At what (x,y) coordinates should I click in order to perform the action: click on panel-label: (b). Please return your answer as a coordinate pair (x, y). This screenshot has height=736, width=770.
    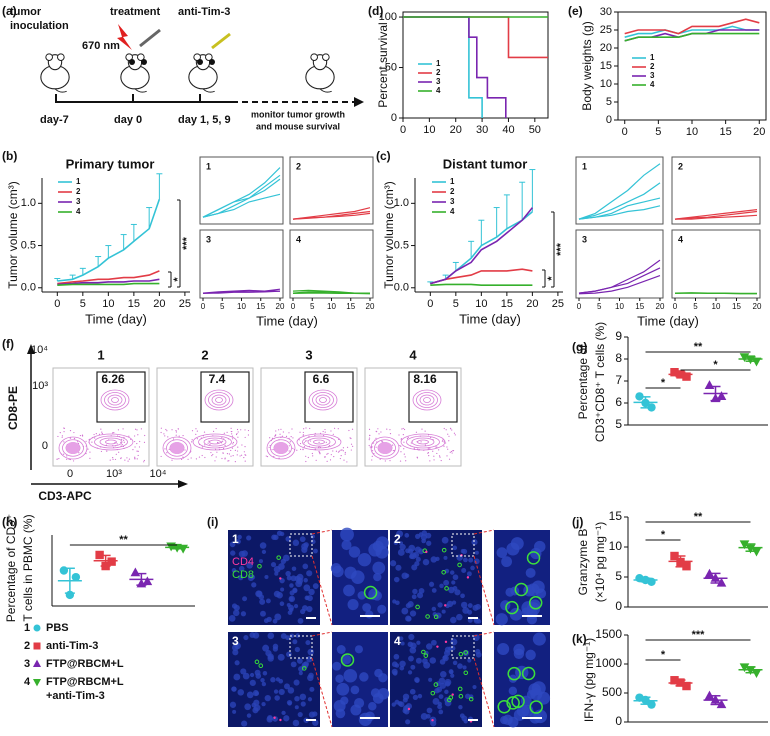
    Looking at the image, I should click on (9, 156).